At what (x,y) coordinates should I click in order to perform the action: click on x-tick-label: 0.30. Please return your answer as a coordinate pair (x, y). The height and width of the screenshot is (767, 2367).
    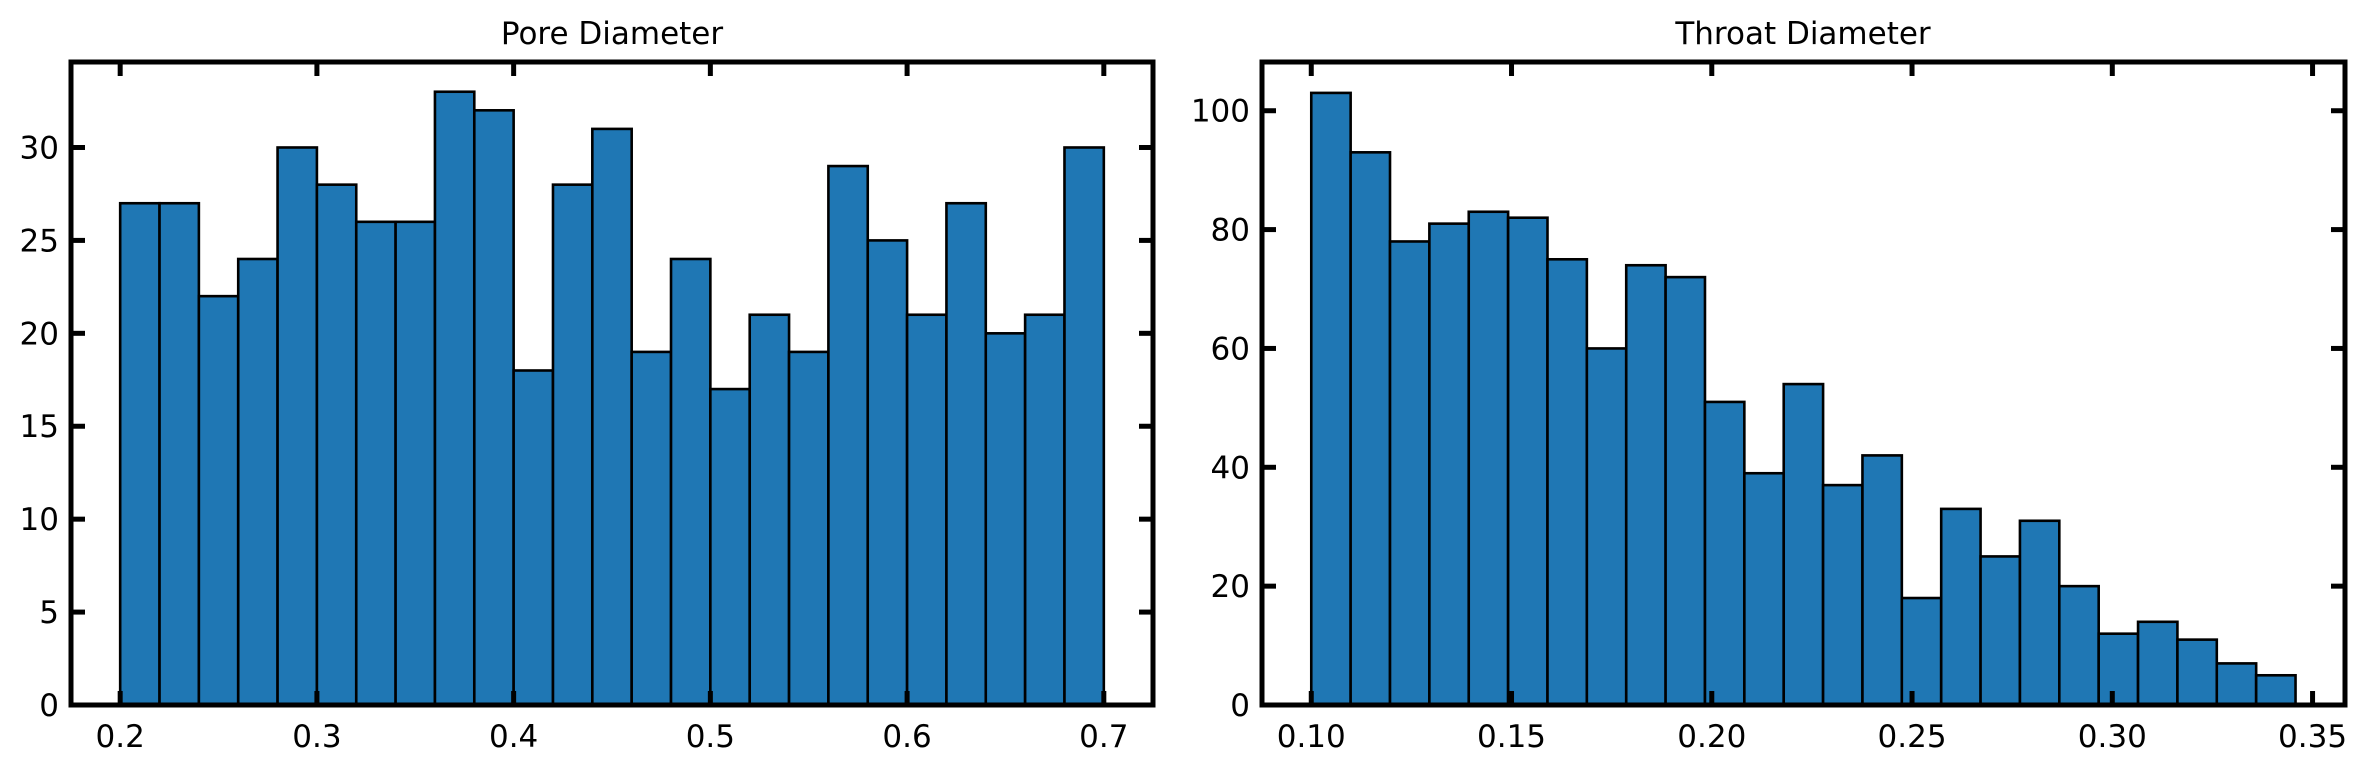
    Looking at the image, I should click on (2112, 737).